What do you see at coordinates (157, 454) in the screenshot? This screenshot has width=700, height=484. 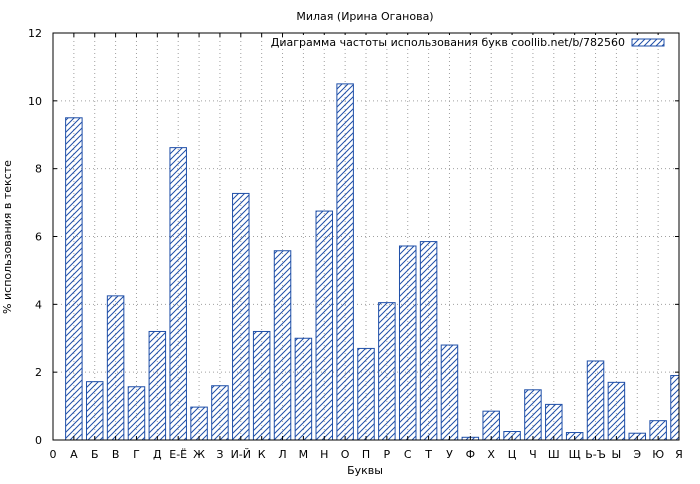 I see `x-tick-label: Д` at bounding box center [157, 454].